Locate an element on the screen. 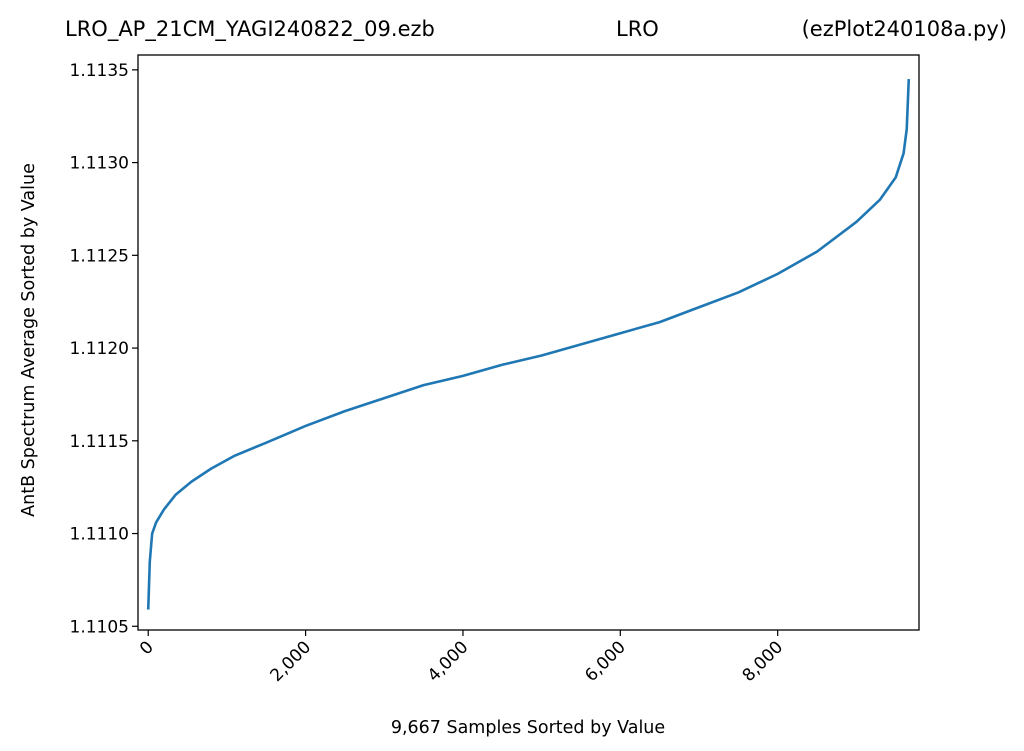  y-tick-label: 1.1105 is located at coordinates (99, 627).